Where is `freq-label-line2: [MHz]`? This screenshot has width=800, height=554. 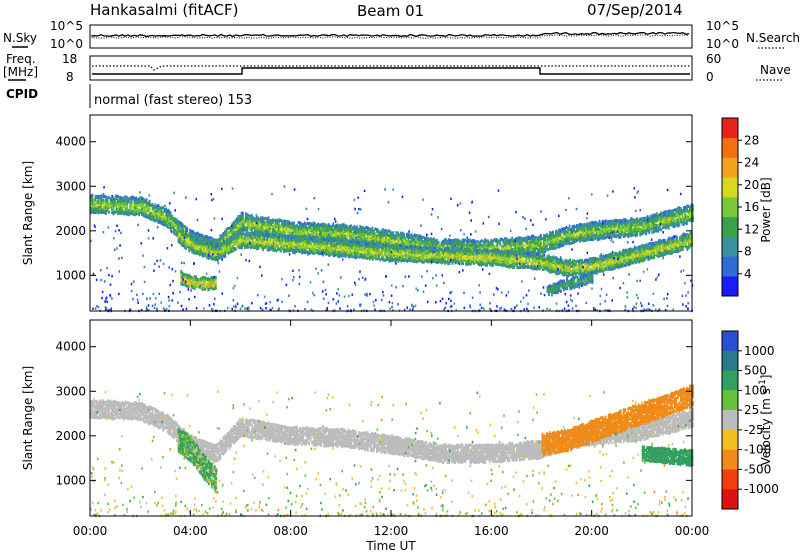
freq-label-line2: [MHz] is located at coordinates (20, 72).